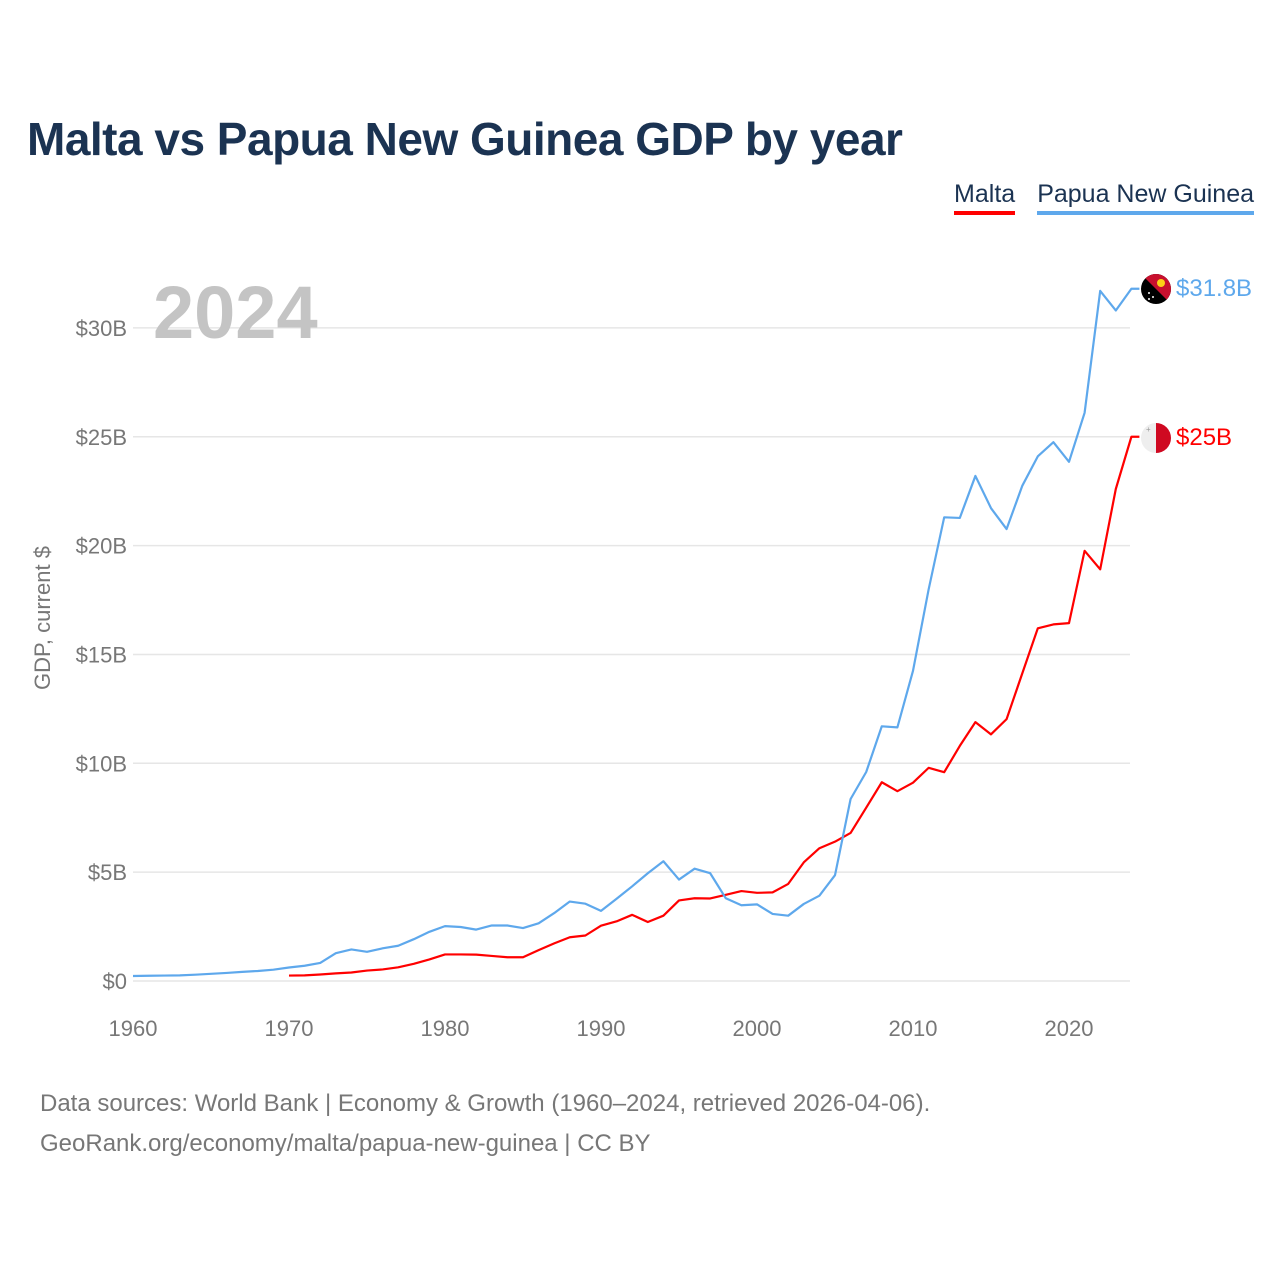  What do you see at coordinates (1145, 197) in the screenshot?
I see `legend-png: Papua New Guinea` at bounding box center [1145, 197].